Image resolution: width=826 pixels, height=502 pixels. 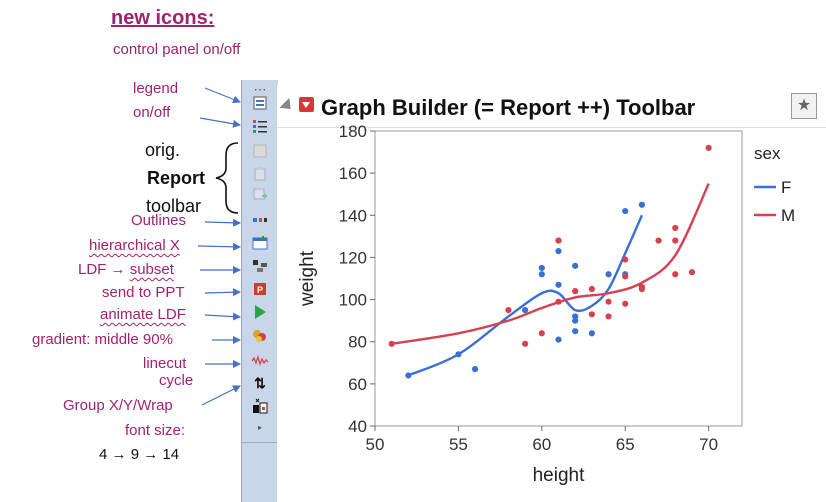 I want to click on y-tick-label: 80, so click(x=357, y=342).